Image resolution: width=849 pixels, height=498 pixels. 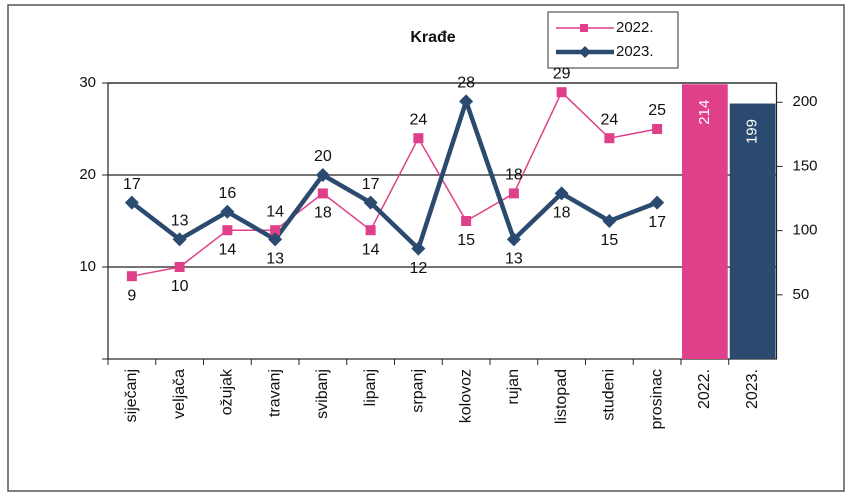 What do you see at coordinates (704, 389) in the screenshot?
I see `x-tick-label: 2022.` at bounding box center [704, 389].